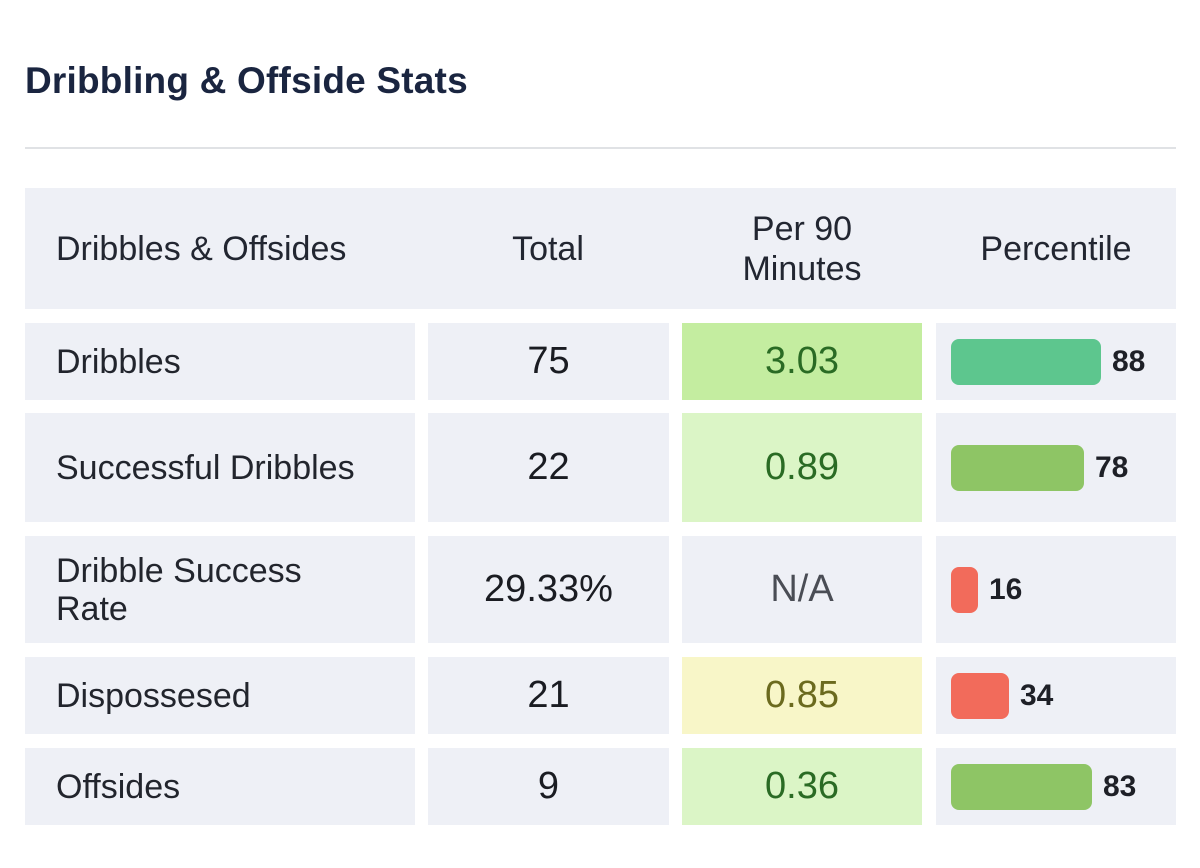 The image size is (1200, 868). What do you see at coordinates (548, 248) in the screenshot?
I see `header-total: Total` at bounding box center [548, 248].